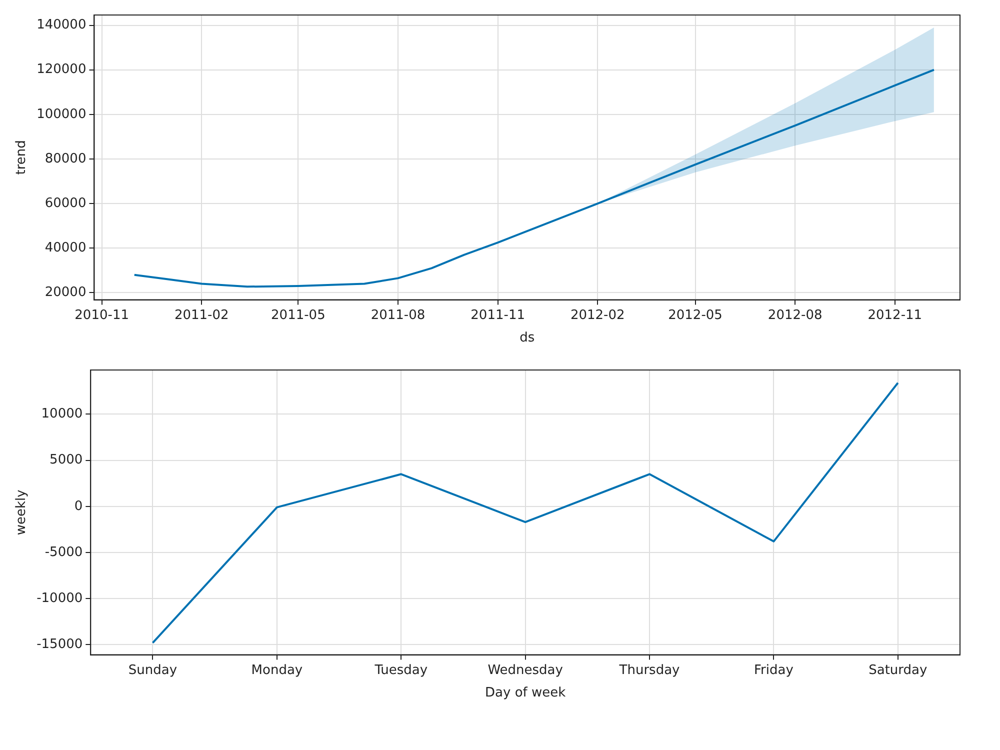 This screenshot has width=1000, height=750. What do you see at coordinates (597, 315) in the screenshot?
I see `x-tick-label: 2012-02` at bounding box center [597, 315].